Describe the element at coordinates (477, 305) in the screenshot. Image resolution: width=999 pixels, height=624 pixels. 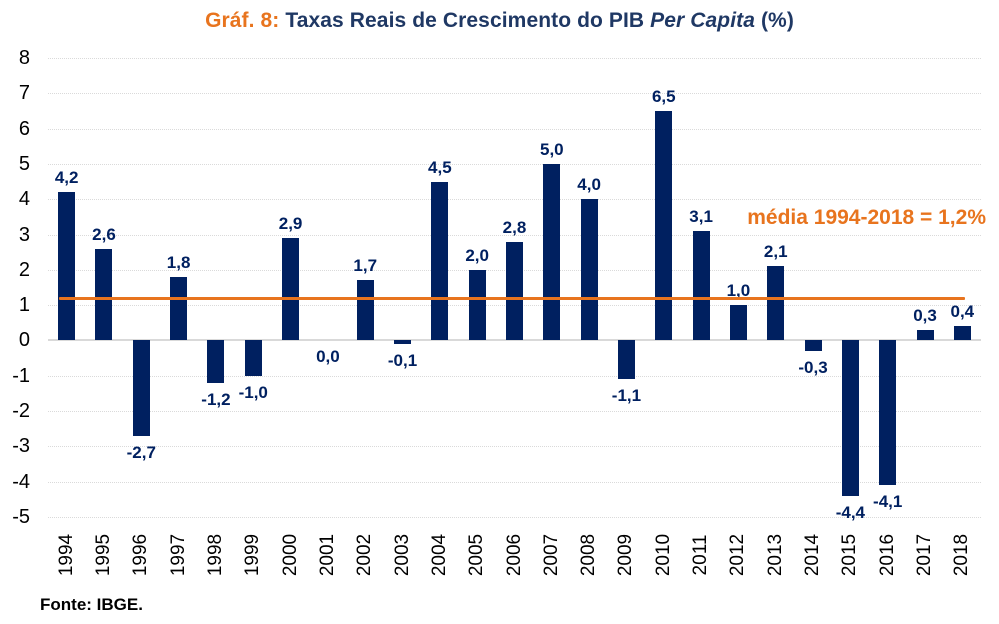
I see `bar-2005` at that location.